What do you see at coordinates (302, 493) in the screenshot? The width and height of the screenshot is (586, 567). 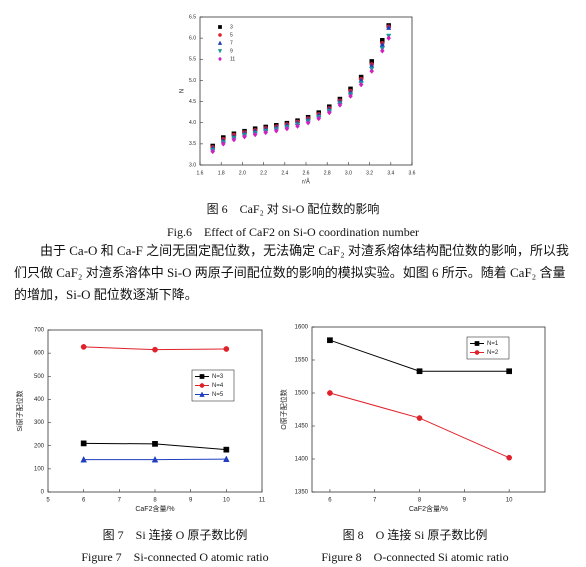 I see `y-tick-label: 1350` at bounding box center [302, 493].